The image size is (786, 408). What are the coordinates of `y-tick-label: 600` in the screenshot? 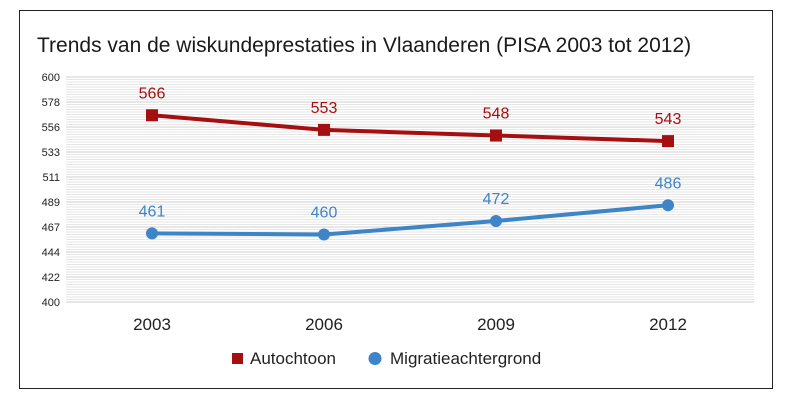 It's located at (51, 78).